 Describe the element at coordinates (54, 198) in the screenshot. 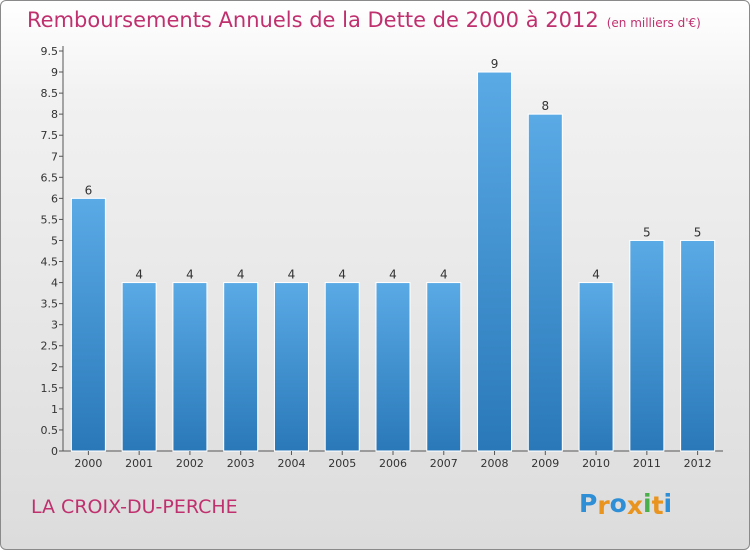

I see `y-tick-label: 6` at that location.